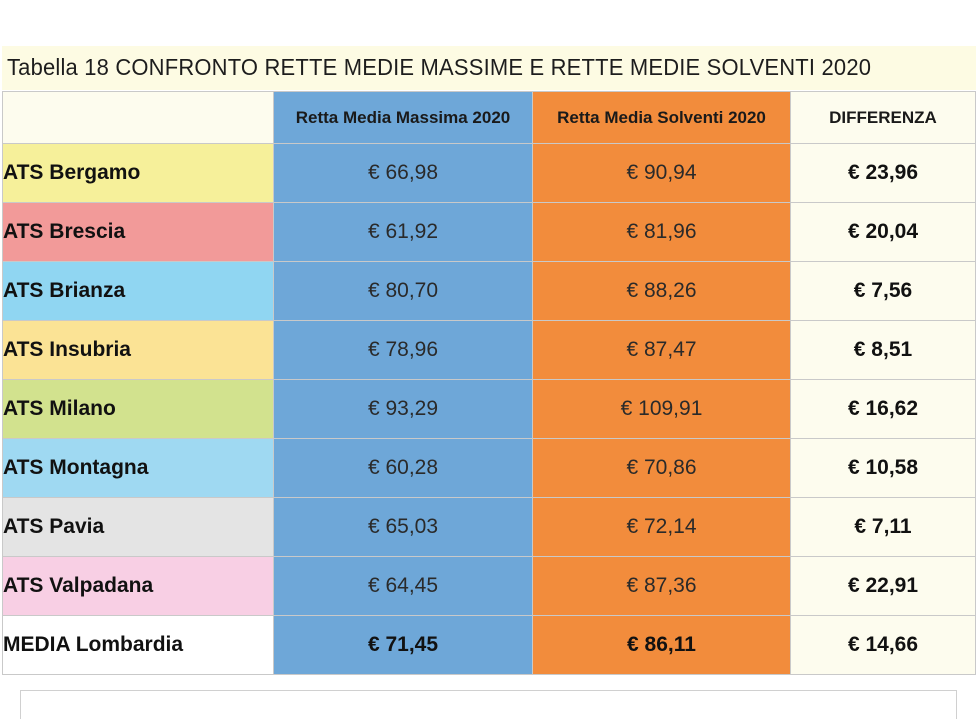  What do you see at coordinates (661, 173) in the screenshot?
I see `row-retta-solventi: € 90,94` at bounding box center [661, 173].